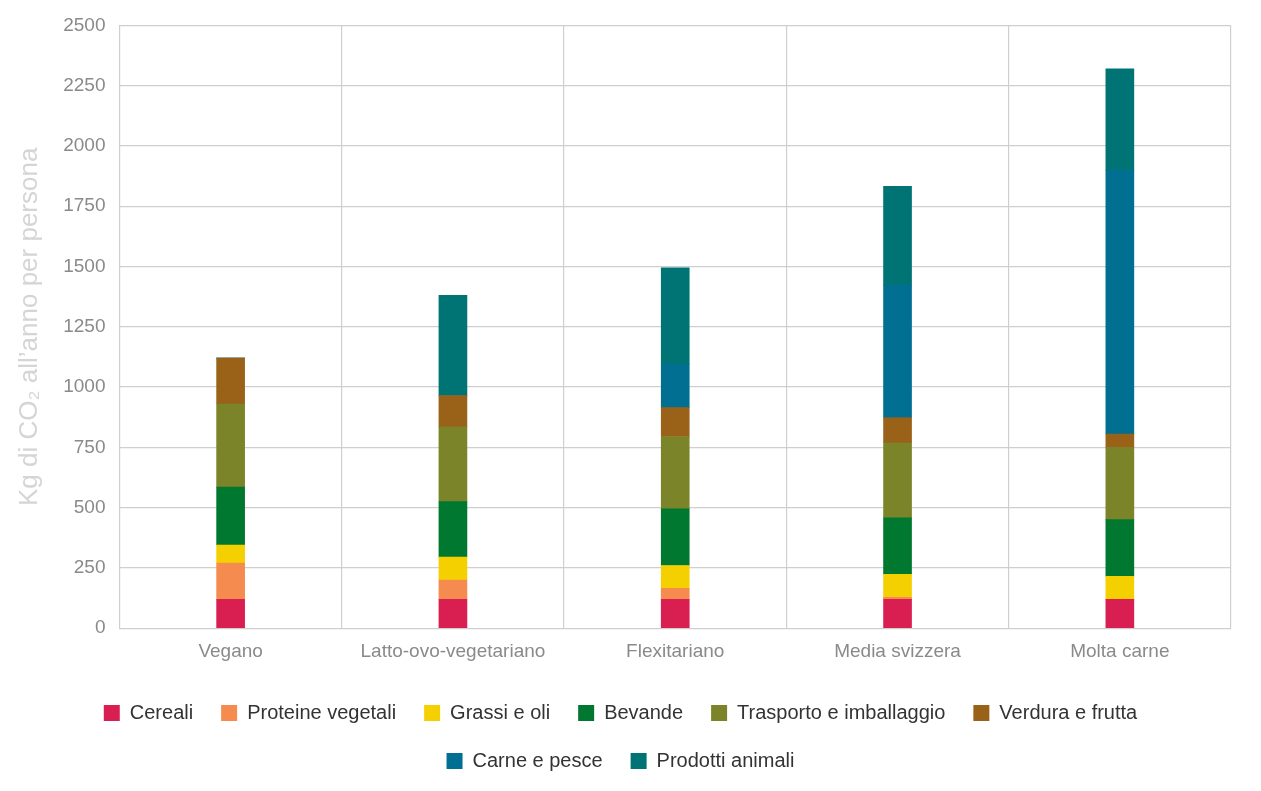  Describe the element at coordinates (84, 386) in the screenshot. I see `y-tick-label: 1000` at that location.